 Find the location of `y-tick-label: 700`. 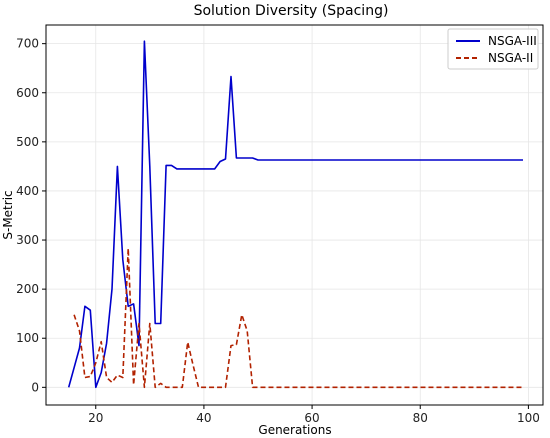

y-tick-label: 700 is located at coordinates (27, 44).